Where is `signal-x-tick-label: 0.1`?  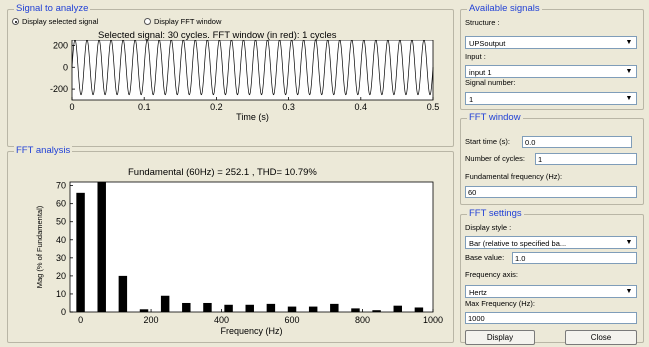
signal-x-tick-label: 0.1 is located at coordinates (144, 107).